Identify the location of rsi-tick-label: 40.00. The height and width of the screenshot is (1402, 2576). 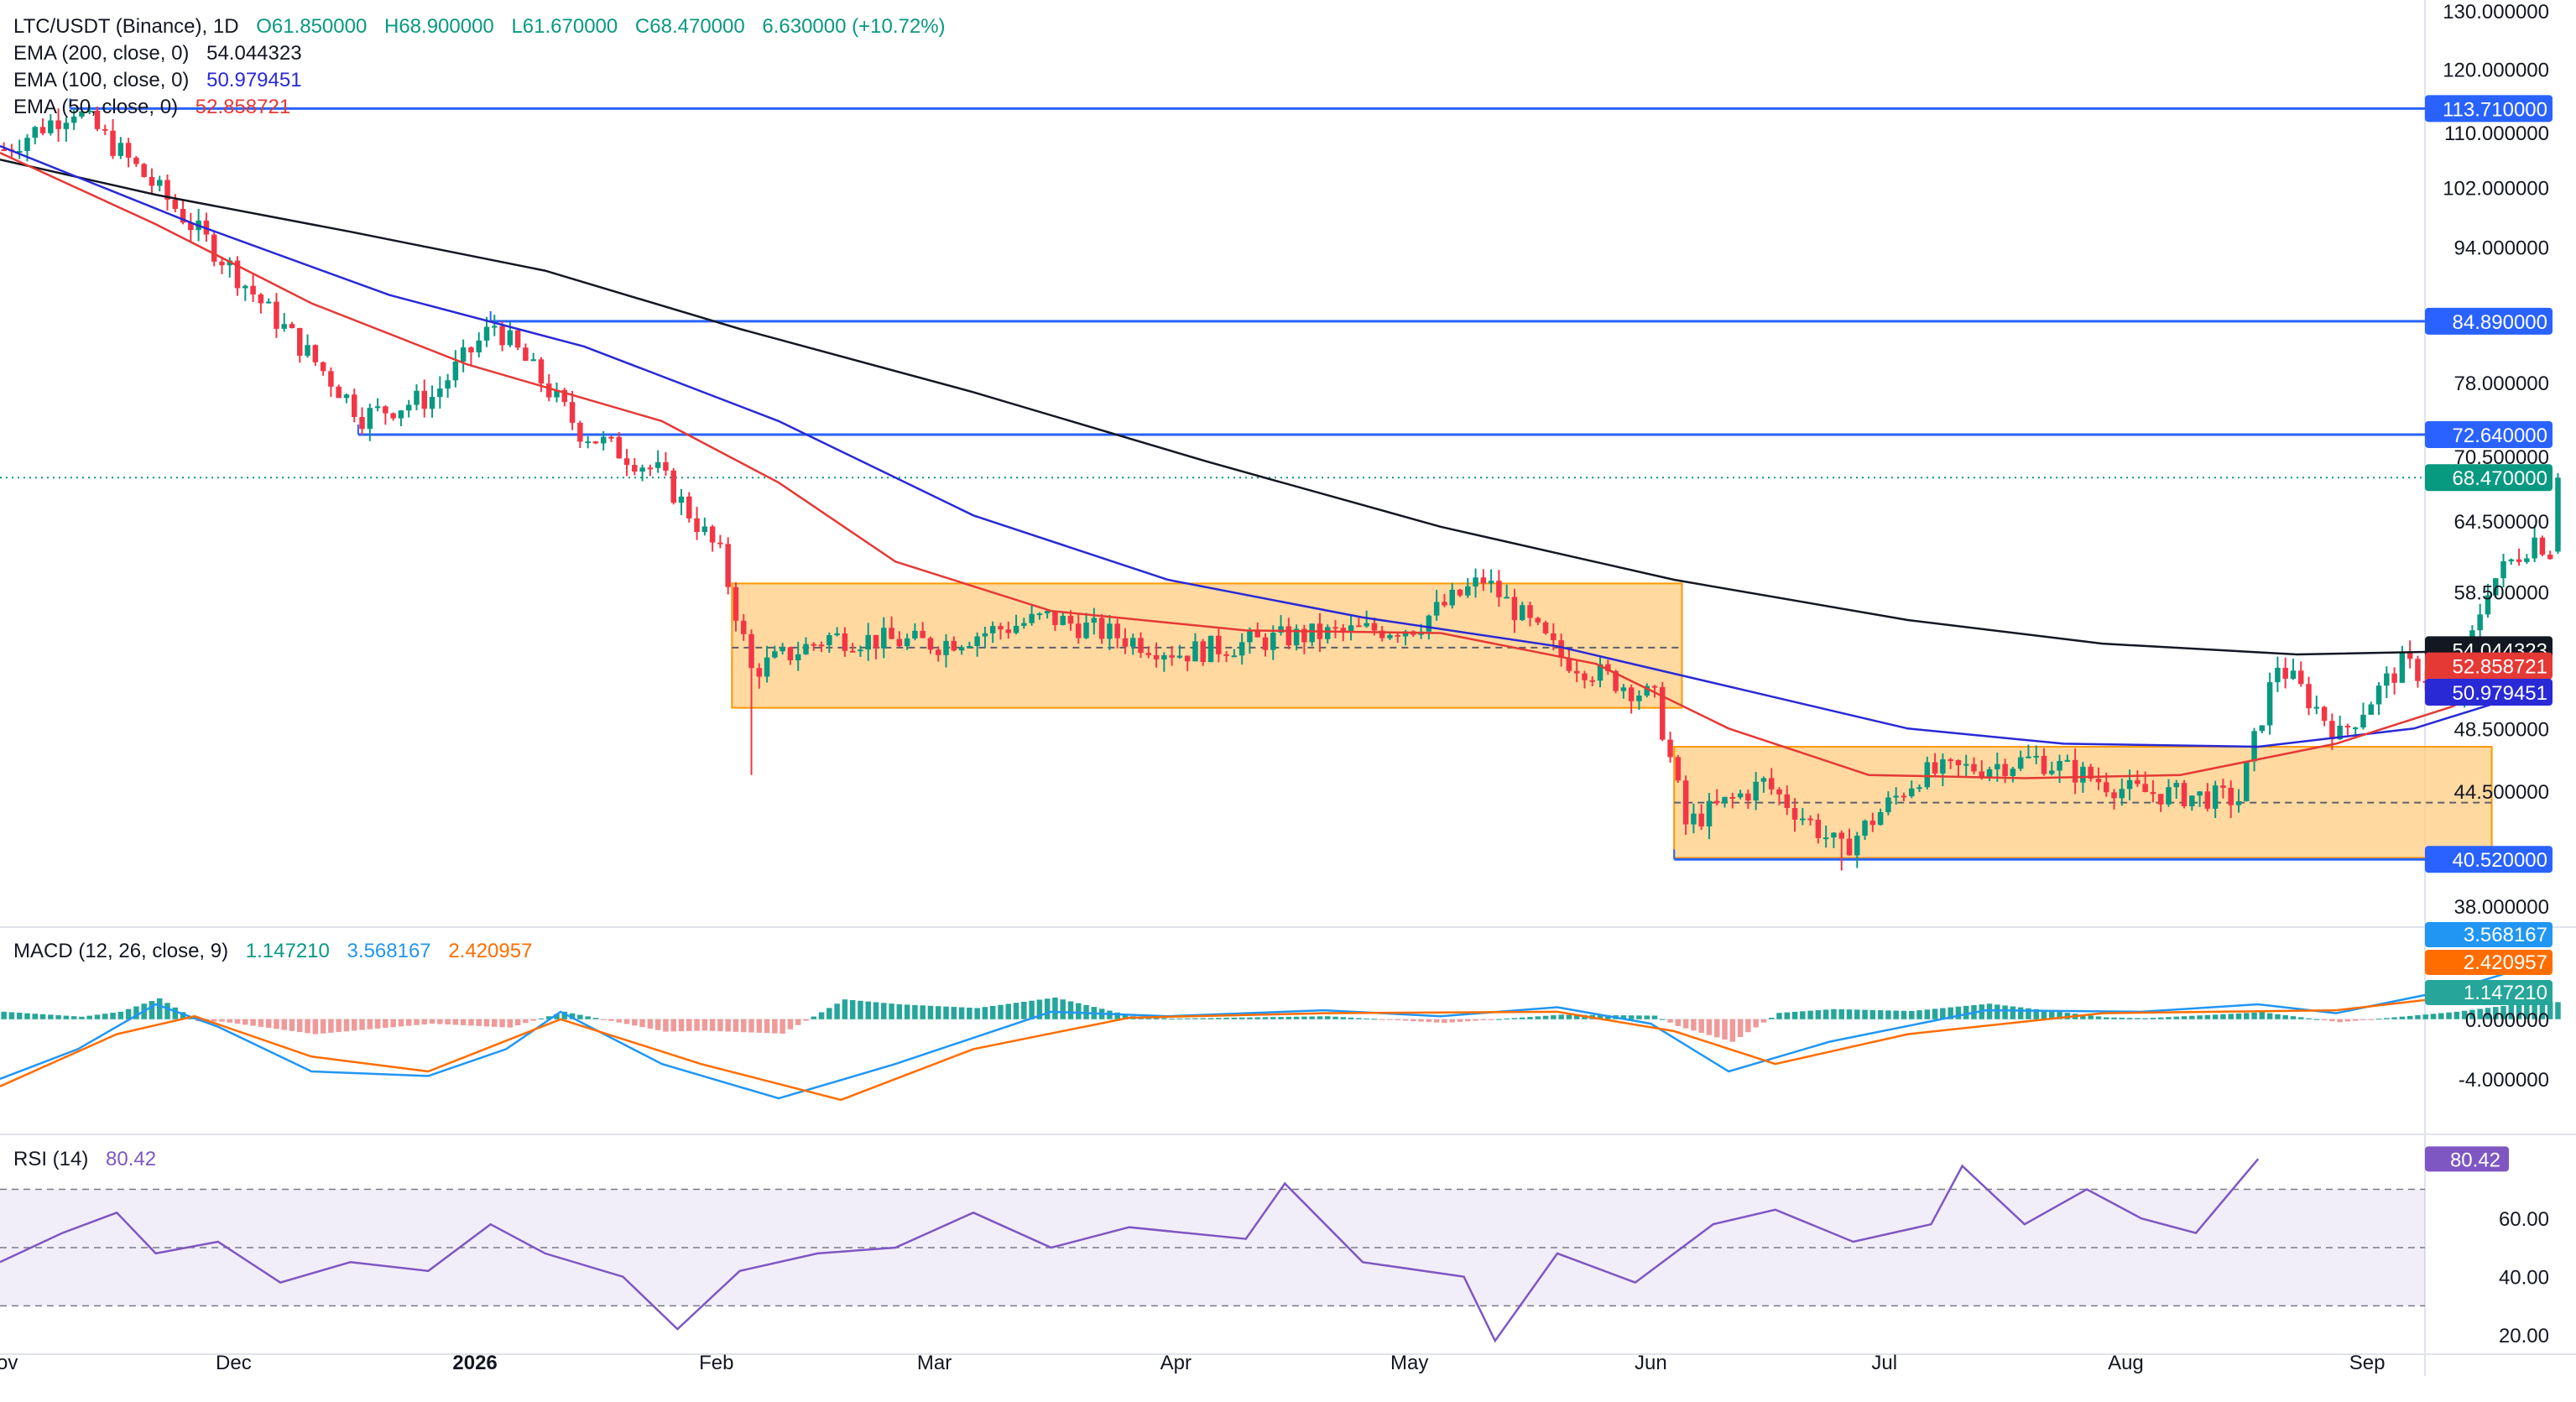
(2524, 1279).